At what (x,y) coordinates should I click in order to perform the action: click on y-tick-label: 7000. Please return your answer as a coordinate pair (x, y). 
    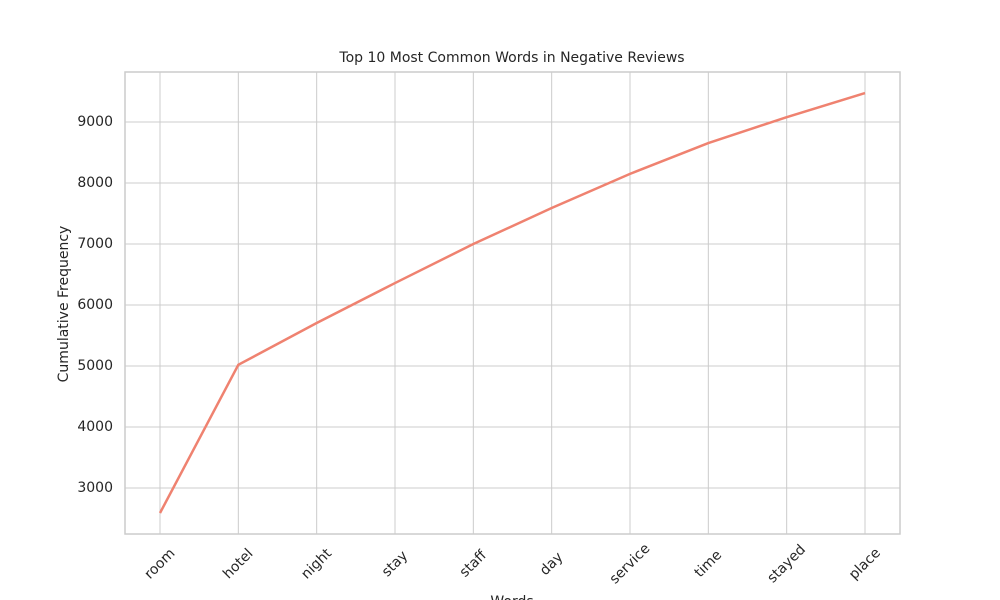
    Looking at the image, I should click on (95, 244).